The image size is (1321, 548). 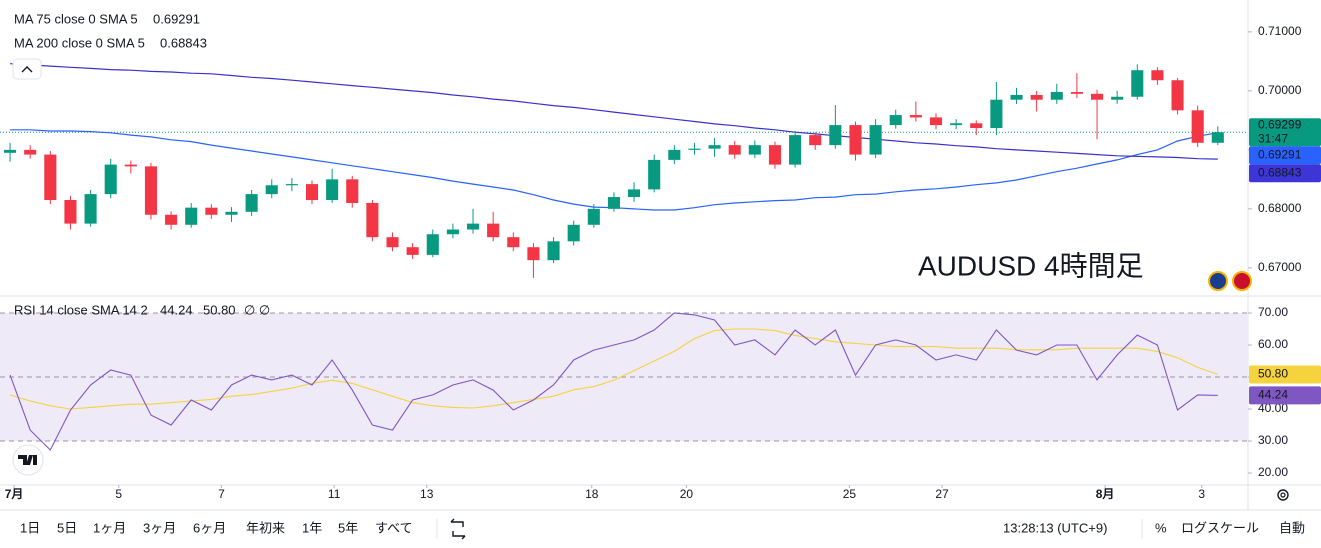 What do you see at coordinates (1280, 90) in the screenshot?
I see `y-tick-label: 0.70000` at bounding box center [1280, 90].